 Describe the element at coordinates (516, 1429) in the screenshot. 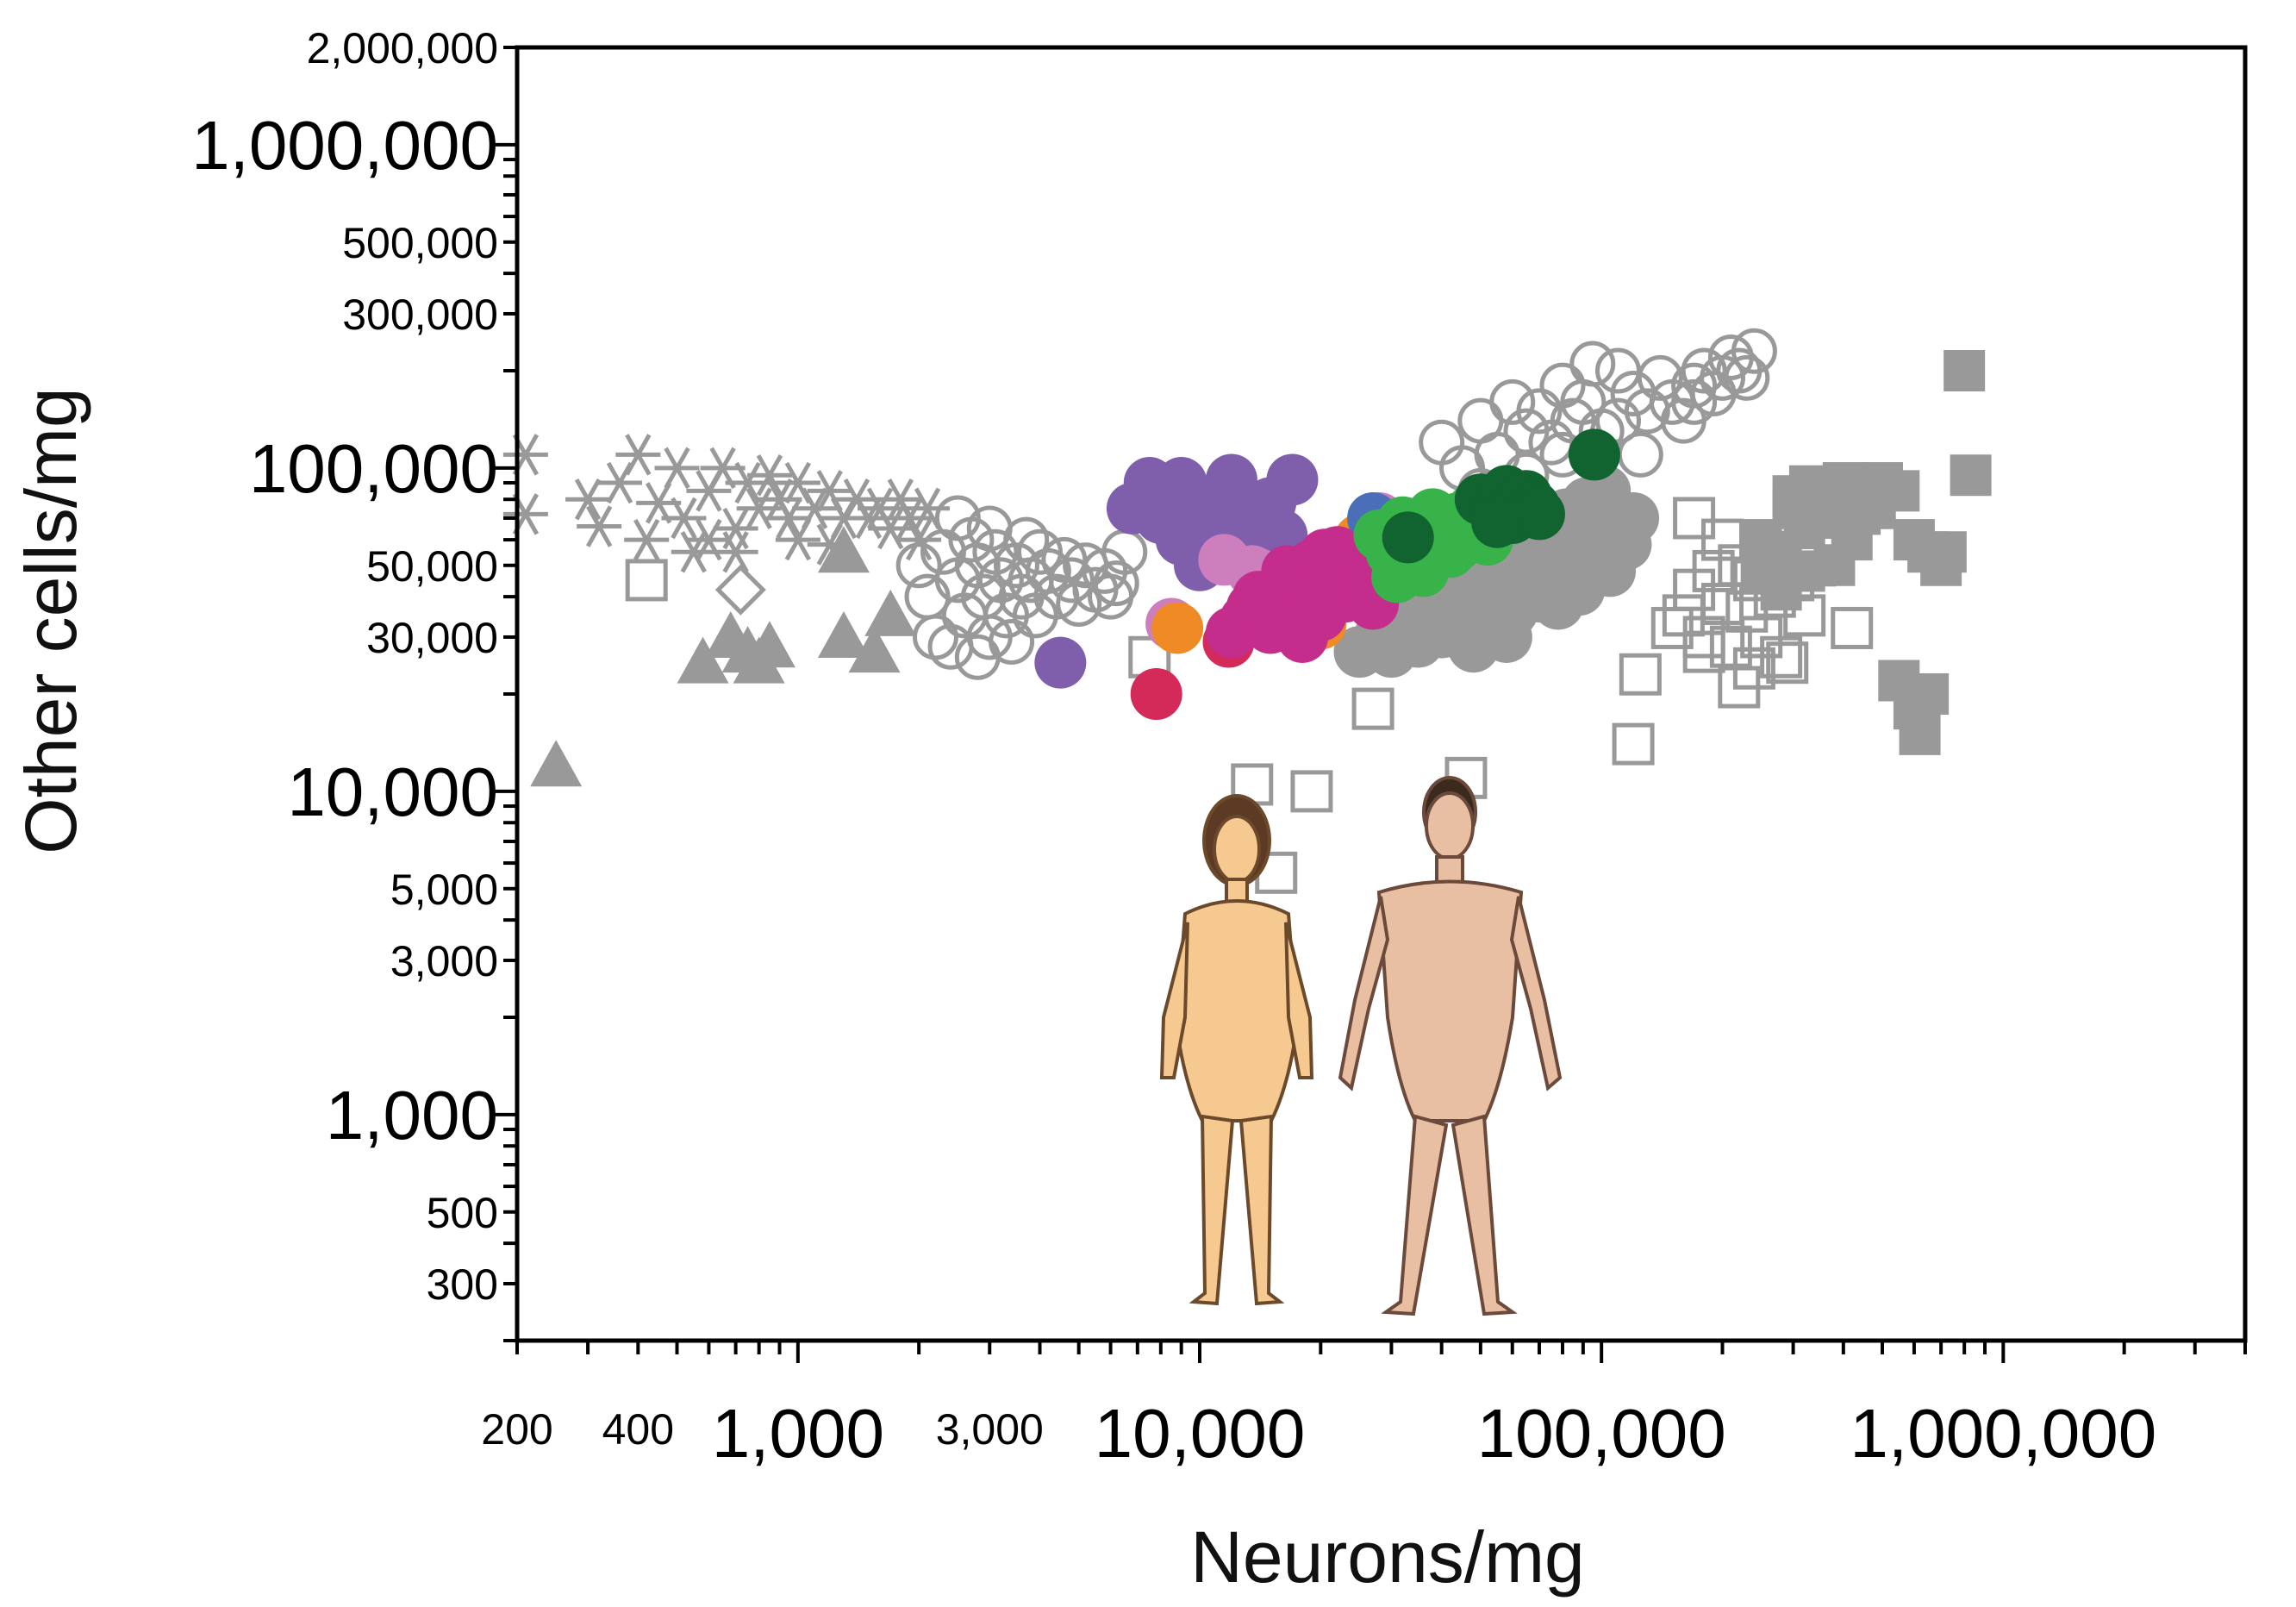

I see `x-tick-label: 200` at that location.